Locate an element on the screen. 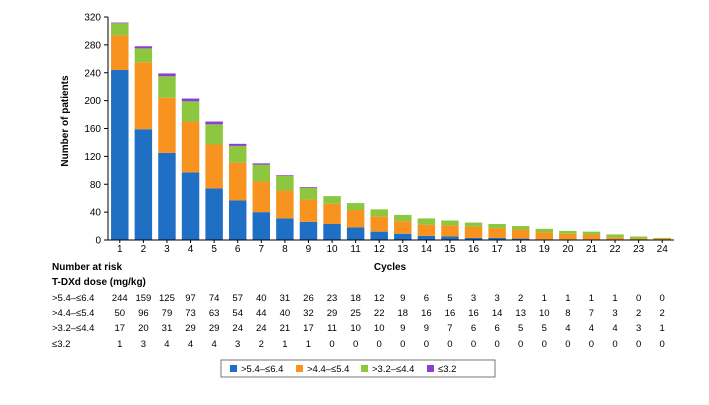 This screenshot has width=709, height=405. risk-value: 8 is located at coordinates (567, 313).